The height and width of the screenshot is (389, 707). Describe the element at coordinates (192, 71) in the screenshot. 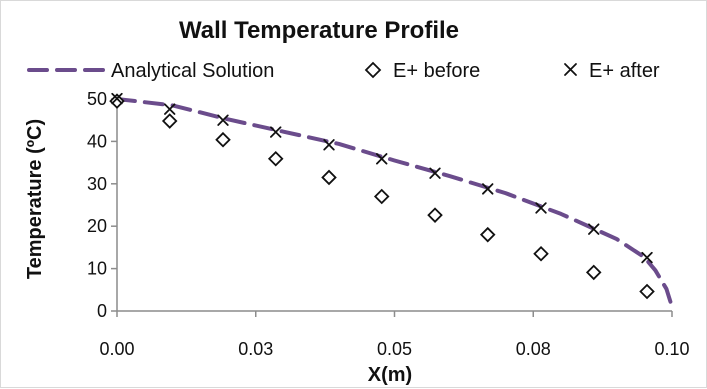

I see `legend-analytical-solution-label: Analytical Solution` at that location.